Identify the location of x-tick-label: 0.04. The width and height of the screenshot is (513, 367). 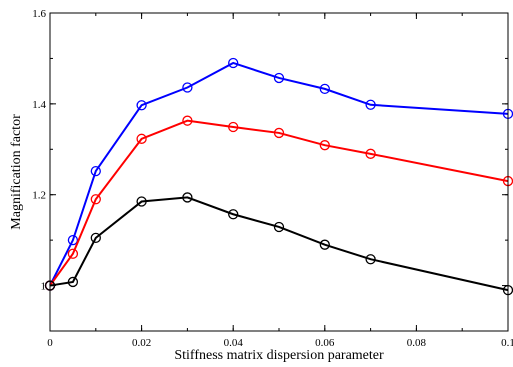
(234, 343).